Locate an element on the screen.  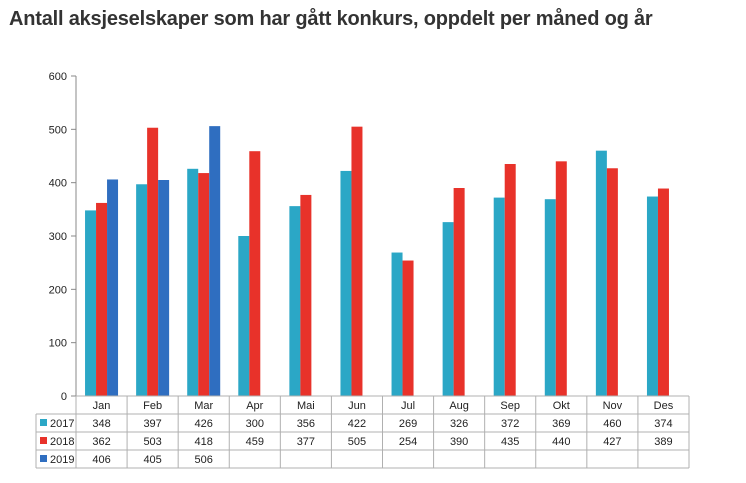
data-label-2018-okt: 440 is located at coordinates (561, 442).